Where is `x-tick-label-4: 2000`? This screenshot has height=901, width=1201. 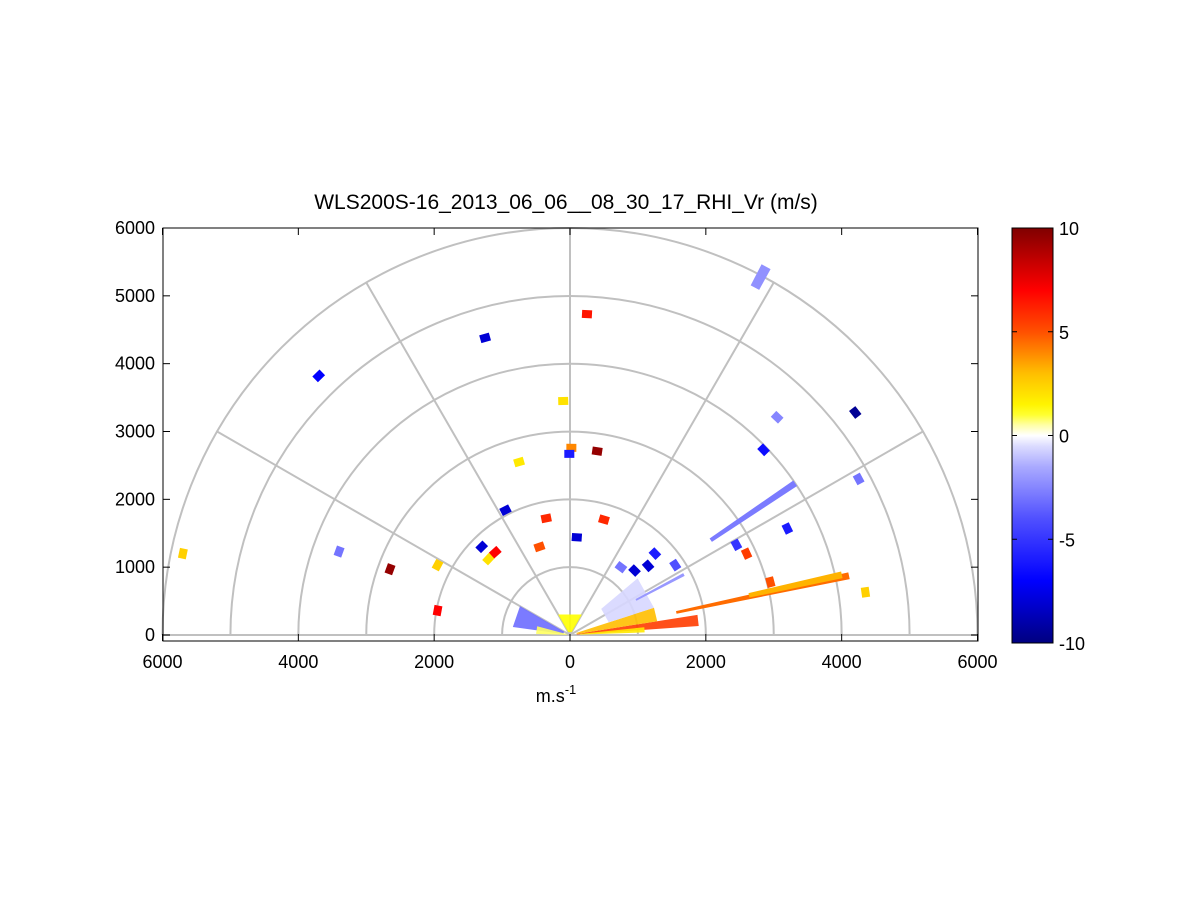 x-tick-label-4: 2000 is located at coordinates (706, 662).